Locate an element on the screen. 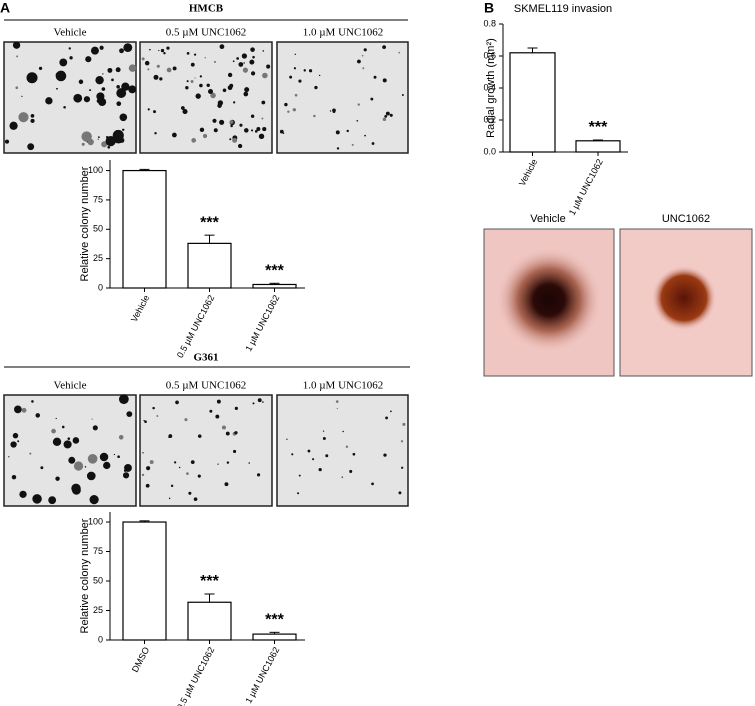 This screenshot has height=706, width=755. y-tick-label: 100 is located at coordinates (95, 521).